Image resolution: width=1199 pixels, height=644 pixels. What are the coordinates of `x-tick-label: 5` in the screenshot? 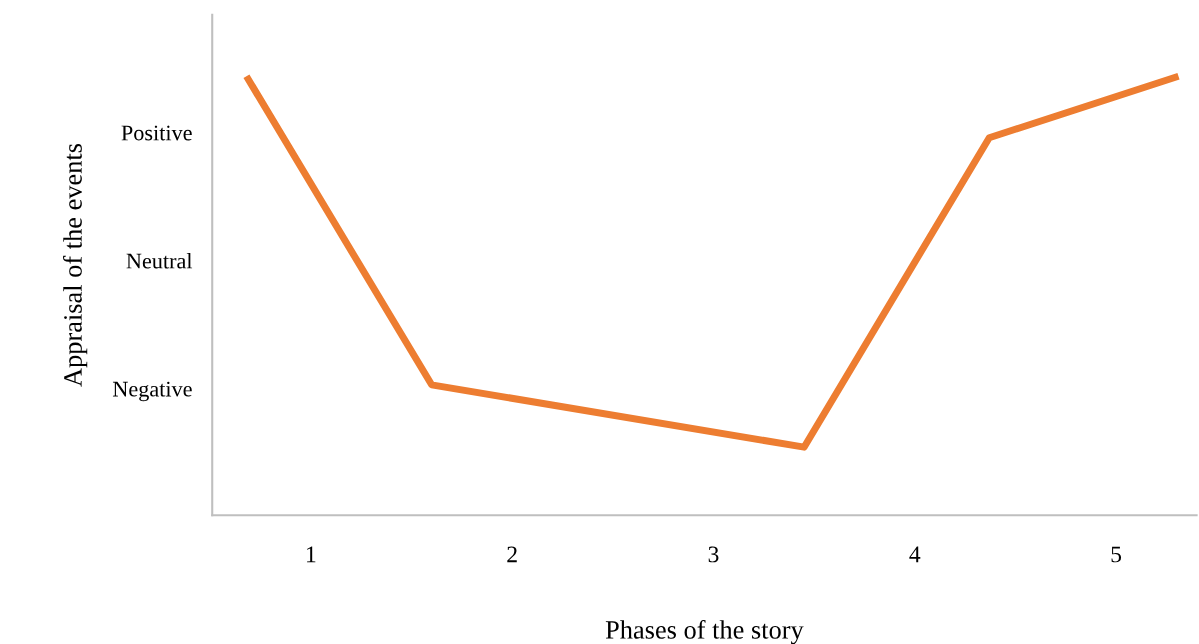 It's located at (1116, 554).